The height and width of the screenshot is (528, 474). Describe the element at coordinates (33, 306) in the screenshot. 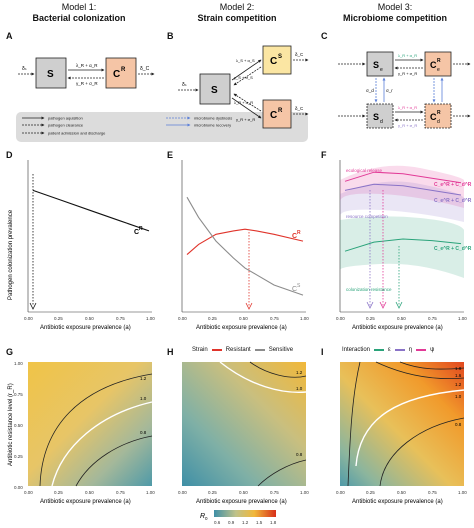

I see `chart-d-arrow` at that location.